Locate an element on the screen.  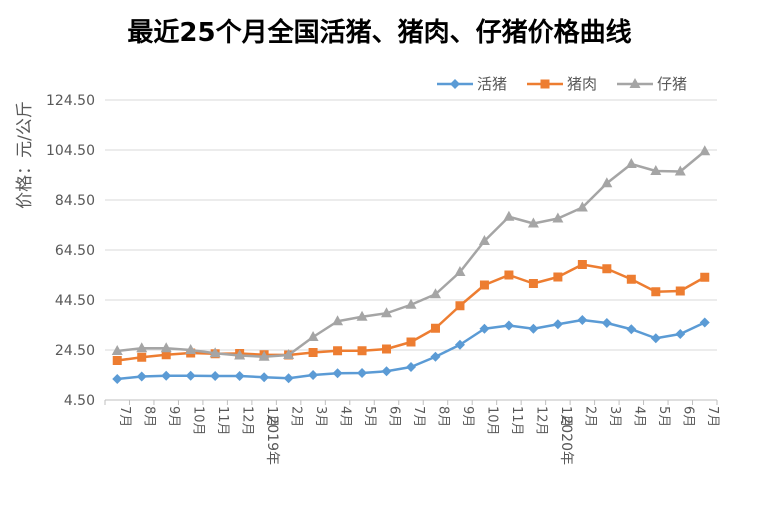
y-tick-label: 4.50 is located at coordinates (79, 401).